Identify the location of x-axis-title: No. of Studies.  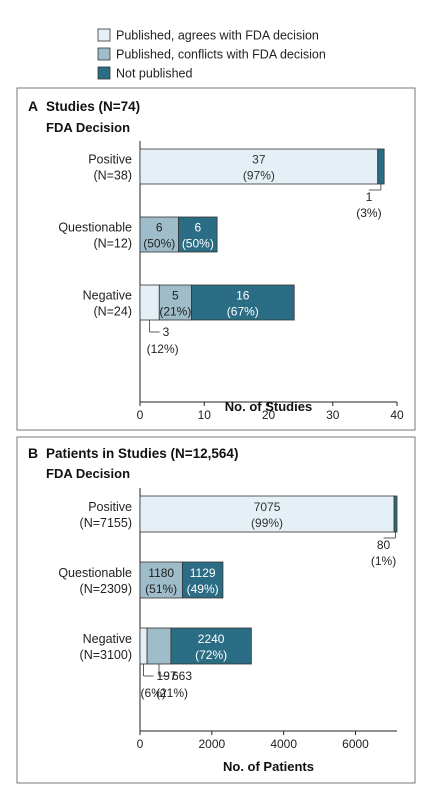
(268, 406).